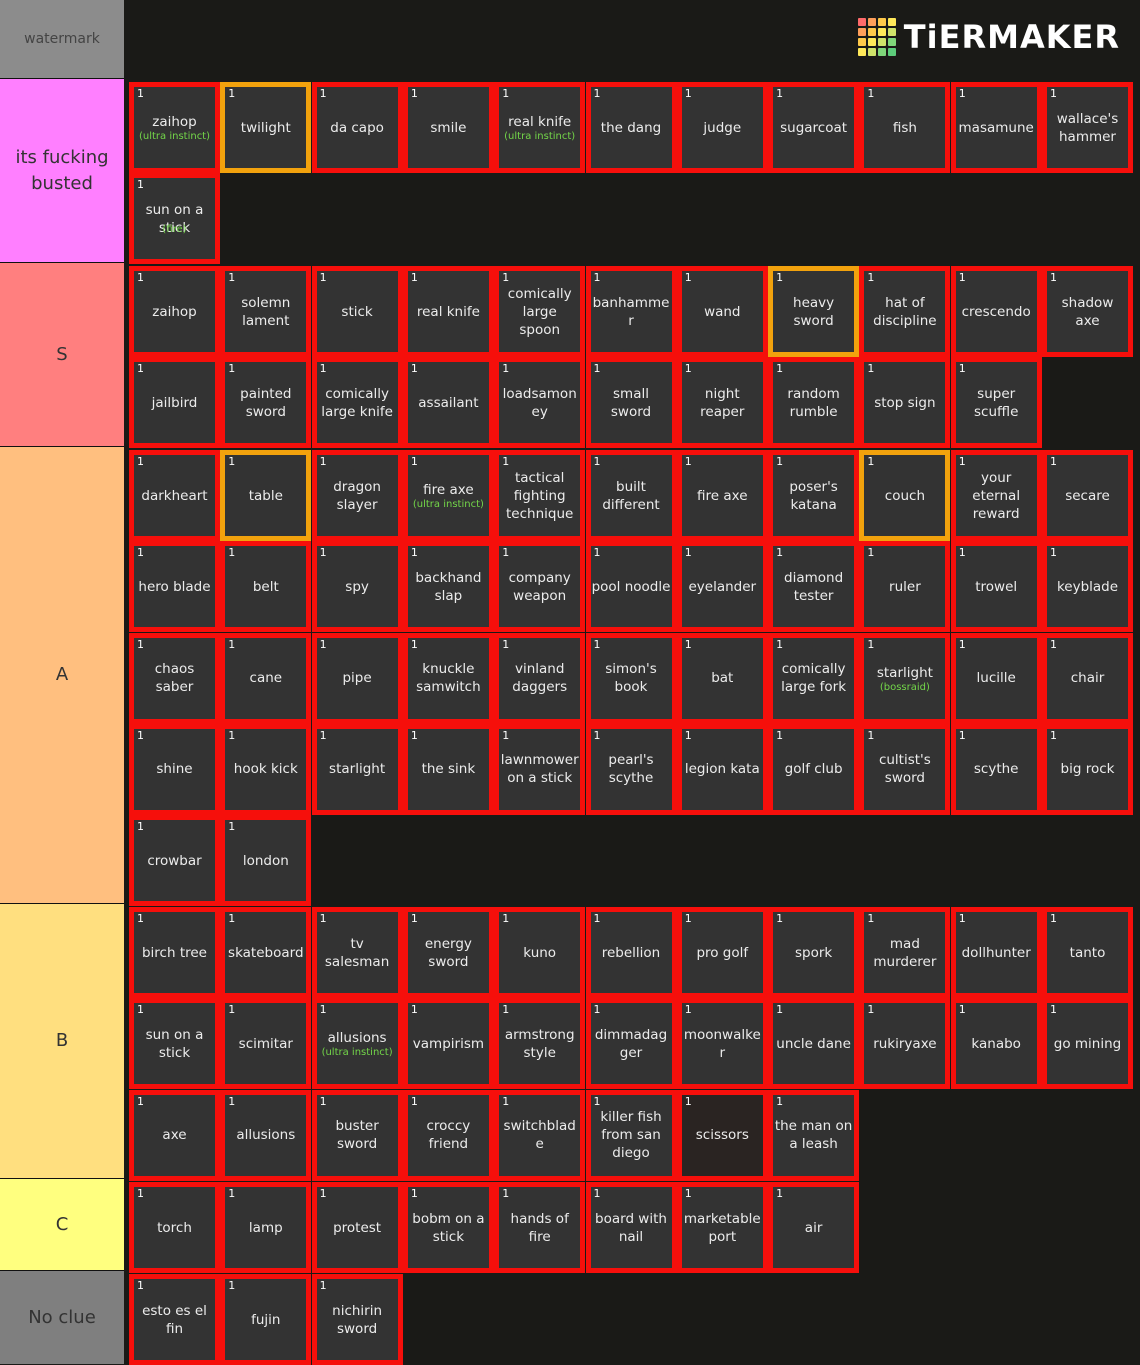 The height and width of the screenshot is (1365, 1140). Describe the element at coordinates (266, 1044) in the screenshot. I see `tier-item: 1 scimitar` at that location.